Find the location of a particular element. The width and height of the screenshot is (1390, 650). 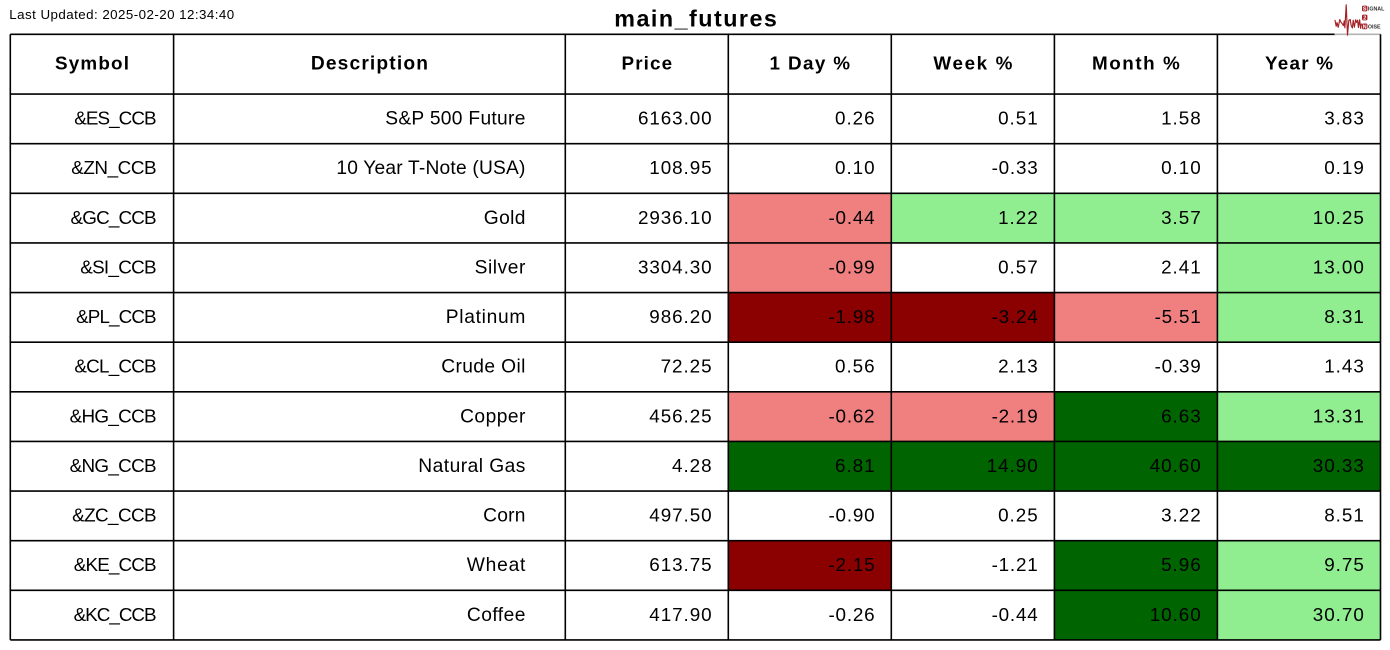

svg-text: Wheat is located at coordinates (496, 565).